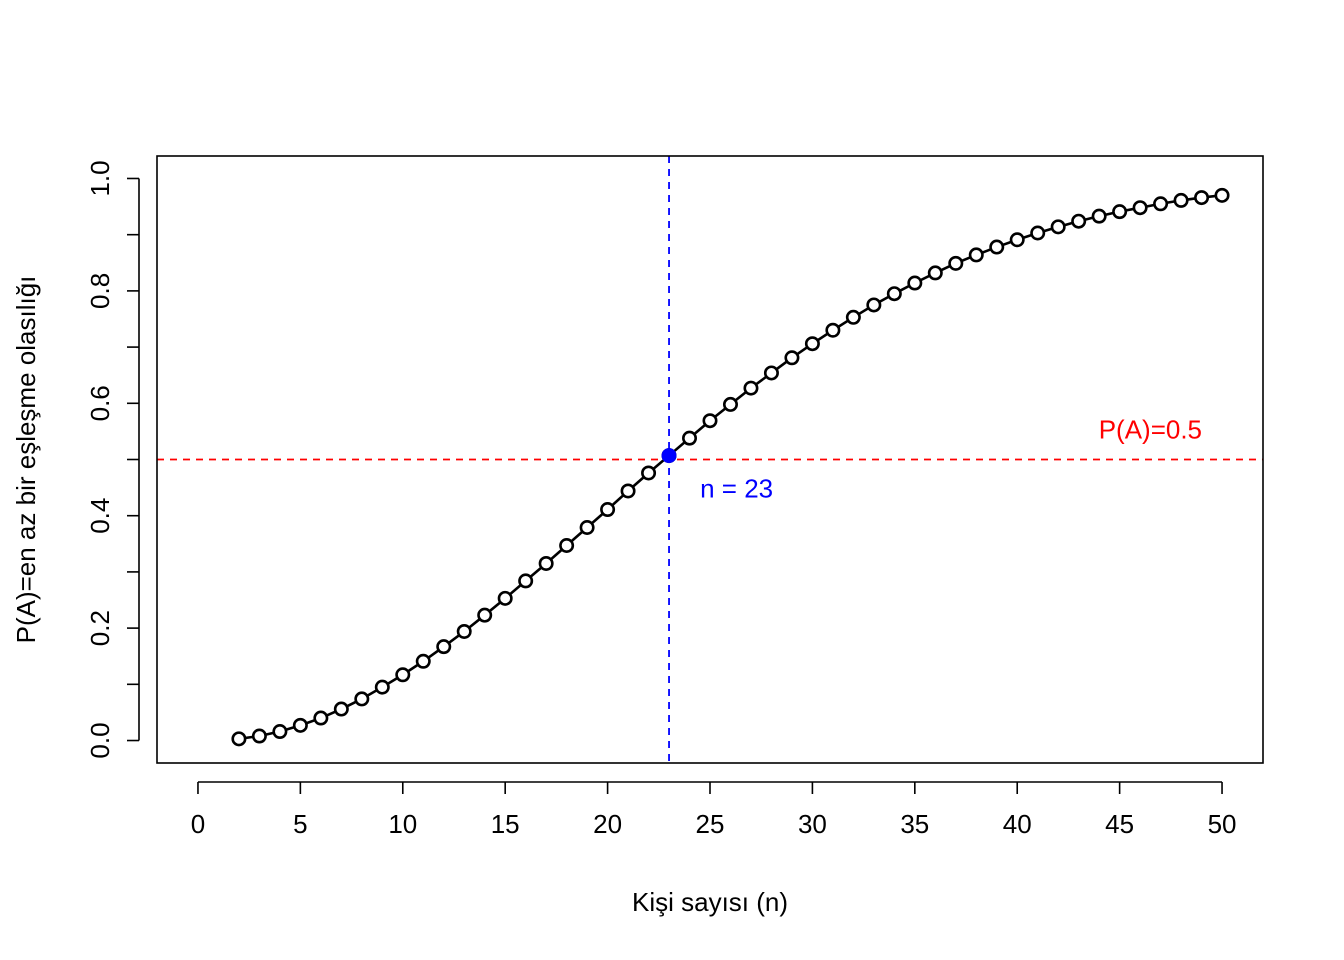 This screenshot has width=1344, height=960. What do you see at coordinates (812, 824) in the screenshot?
I see `x-tick-label: 30` at bounding box center [812, 824].